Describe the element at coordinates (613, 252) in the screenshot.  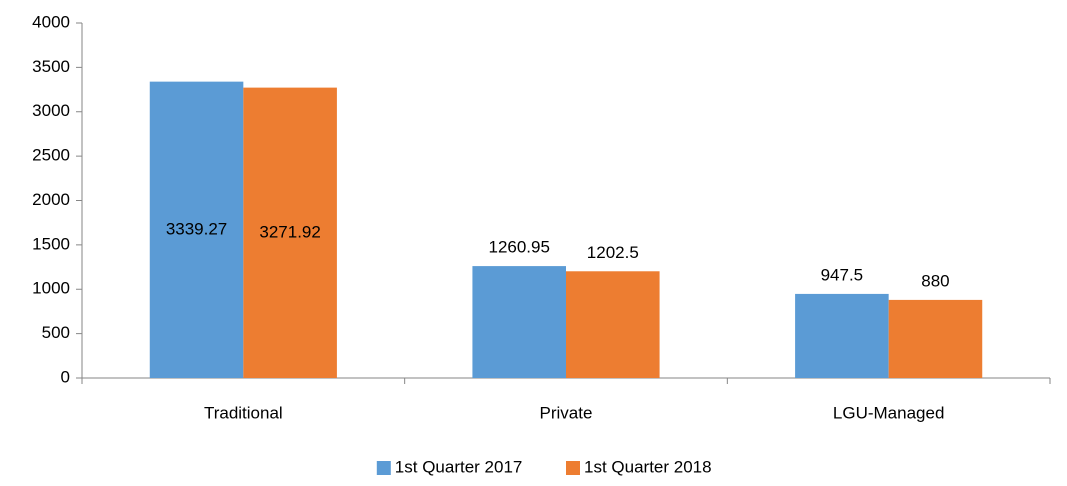
I see `data-label: 1202.5` at that location.